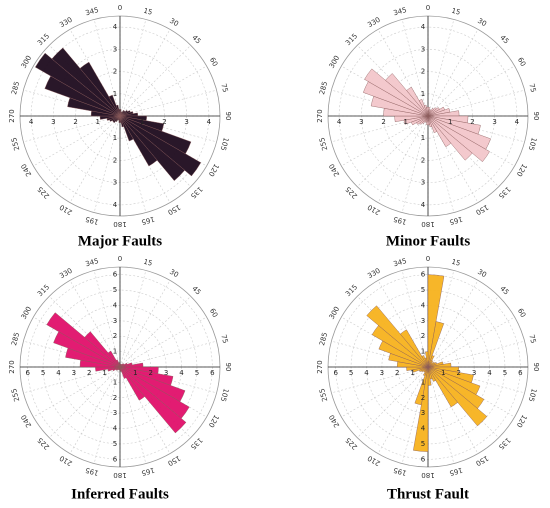 This screenshot has height=508, width=550. I want to click on angle-tick-label: 195, so click(400, 471).